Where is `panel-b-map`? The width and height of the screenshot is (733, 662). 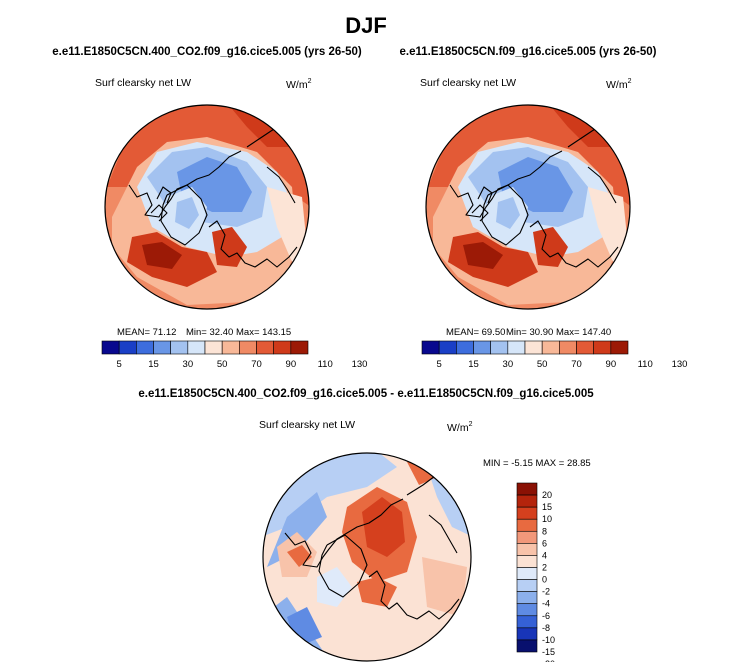
panel-b-map is located at coordinates (528, 207).